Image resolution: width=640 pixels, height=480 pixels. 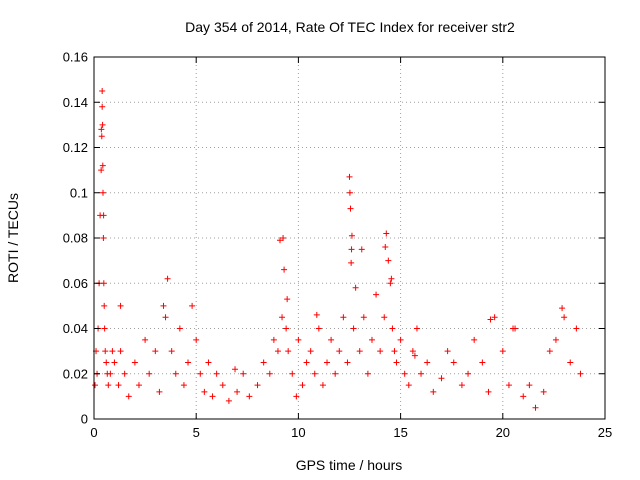 What do you see at coordinates (75, 283) in the screenshot?
I see `y-tick-label: 0.06` at bounding box center [75, 283].